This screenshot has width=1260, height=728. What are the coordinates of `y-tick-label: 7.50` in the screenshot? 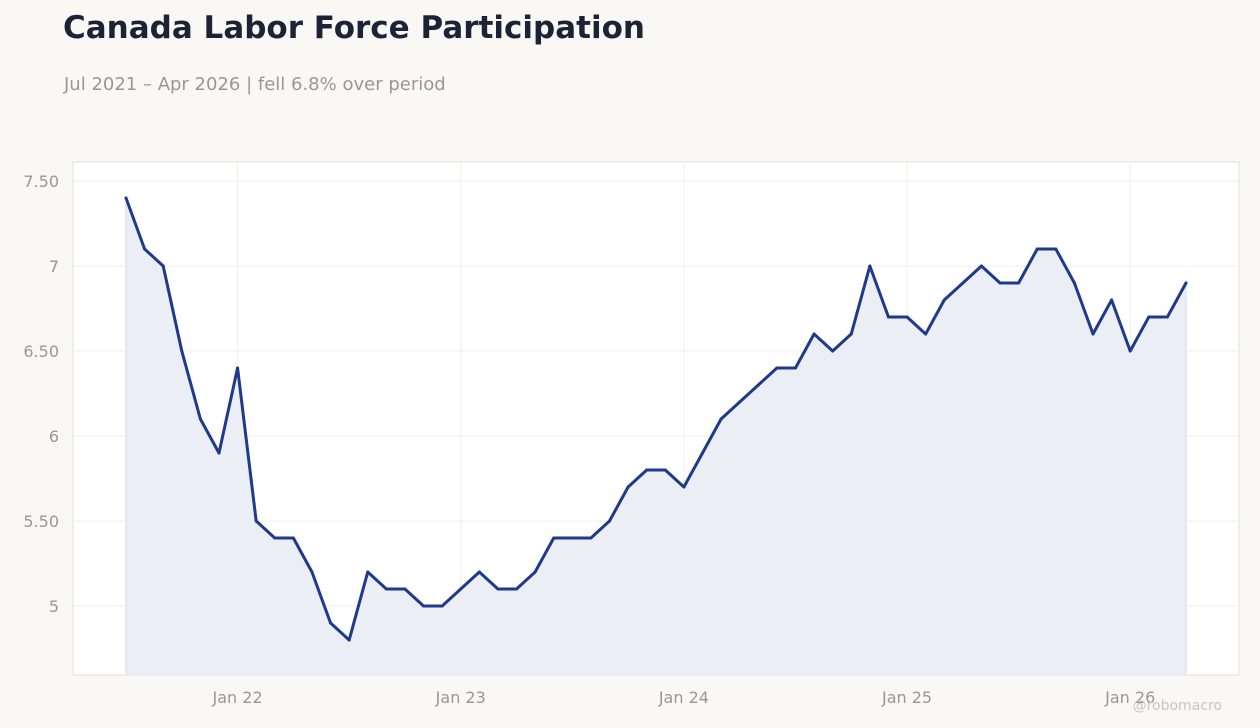 It's located at (41, 181).